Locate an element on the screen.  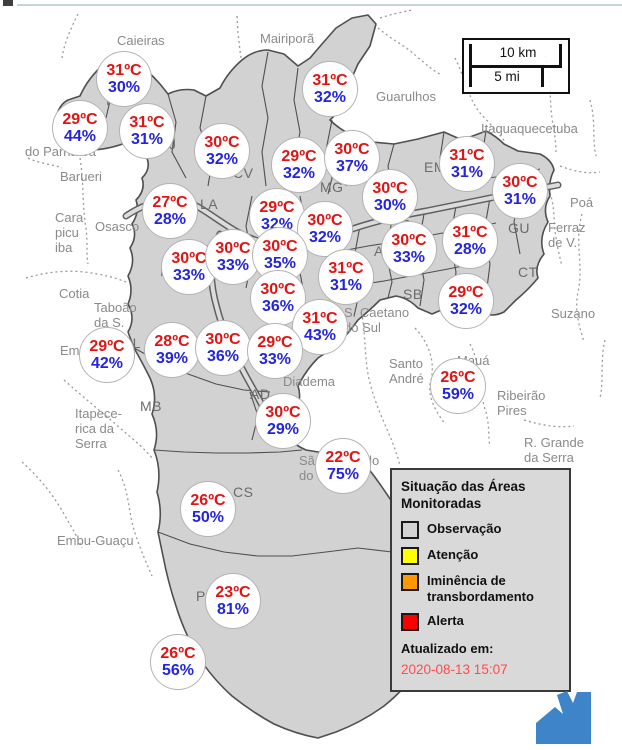
humidity-value: 44% is located at coordinates (80, 136).